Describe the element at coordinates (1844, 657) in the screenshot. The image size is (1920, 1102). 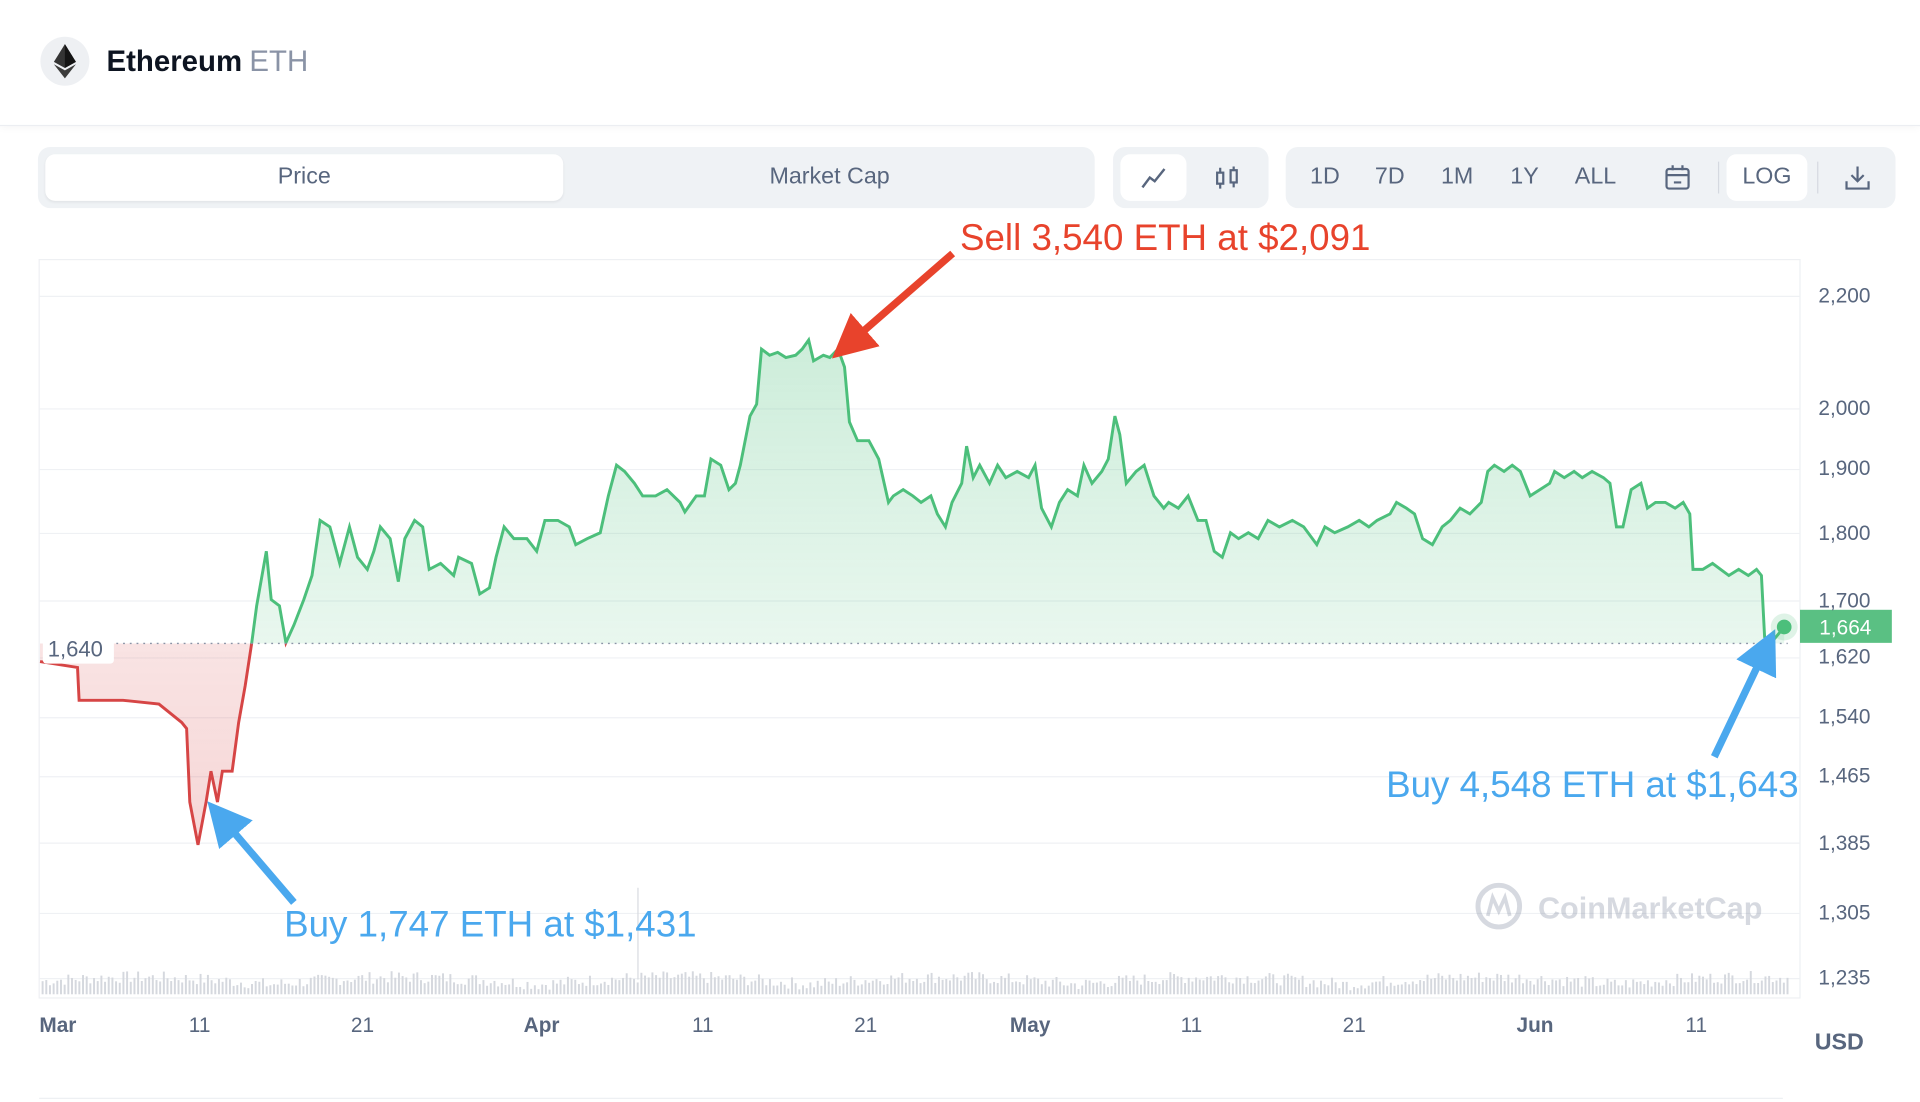
I see `y-tick-label: 1,620` at that location.